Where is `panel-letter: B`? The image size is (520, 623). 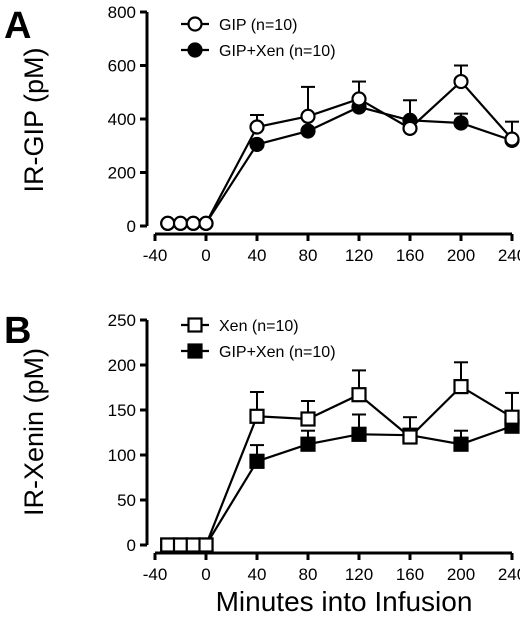
panel-letter: B is located at coordinates (17, 331).